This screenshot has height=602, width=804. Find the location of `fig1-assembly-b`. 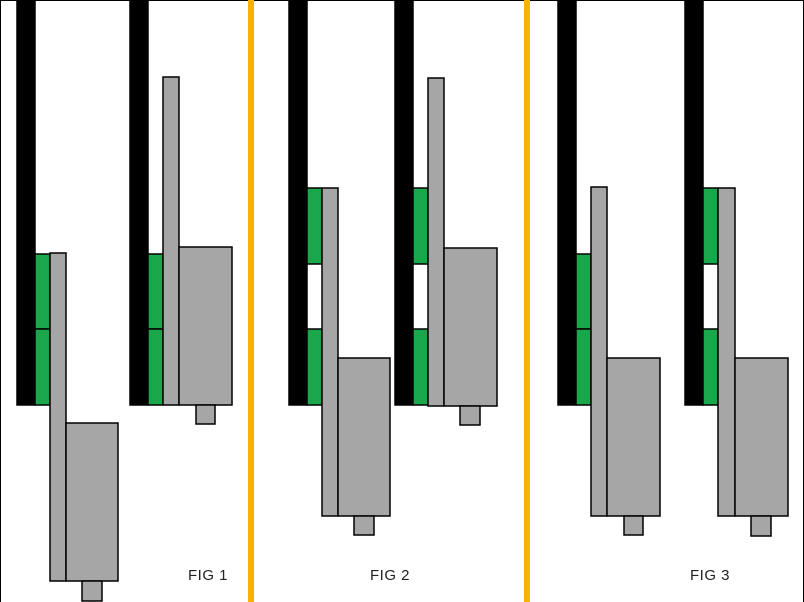

fig1-assembly-b is located at coordinates (181, 212).